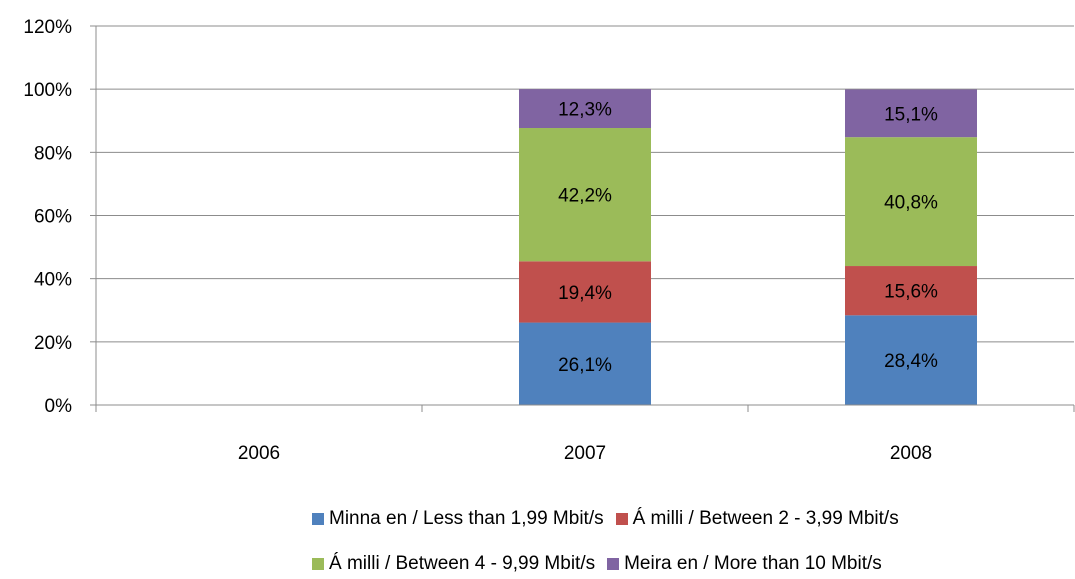  Describe the element at coordinates (53, 343) in the screenshot. I see `y-tick-label: 20%` at that location.